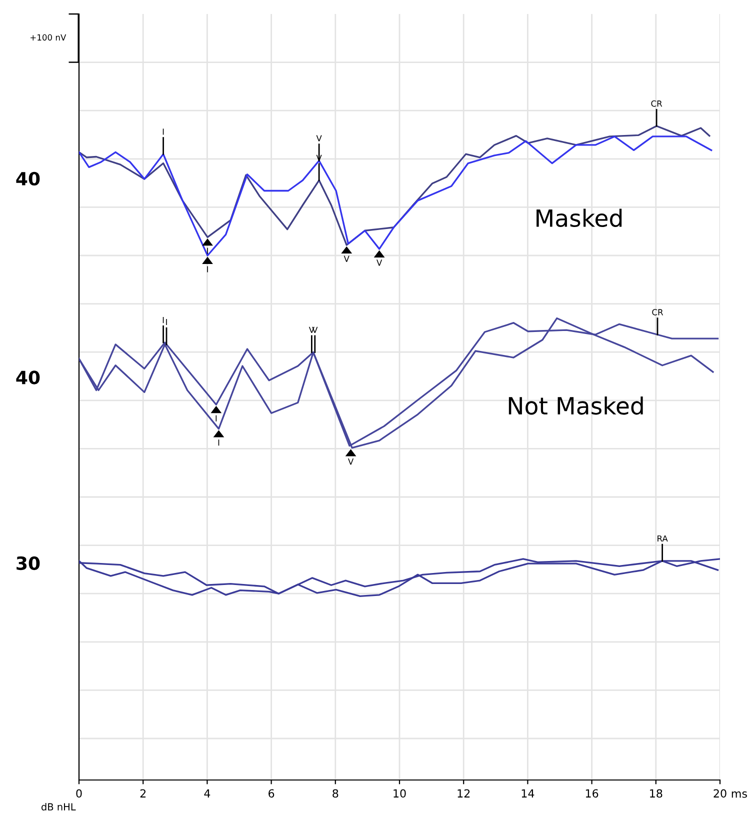 The image size is (754, 814). What do you see at coordinates (28, 563) in the screenshot?
I see `text: 30` at bounding box center [28, 563].